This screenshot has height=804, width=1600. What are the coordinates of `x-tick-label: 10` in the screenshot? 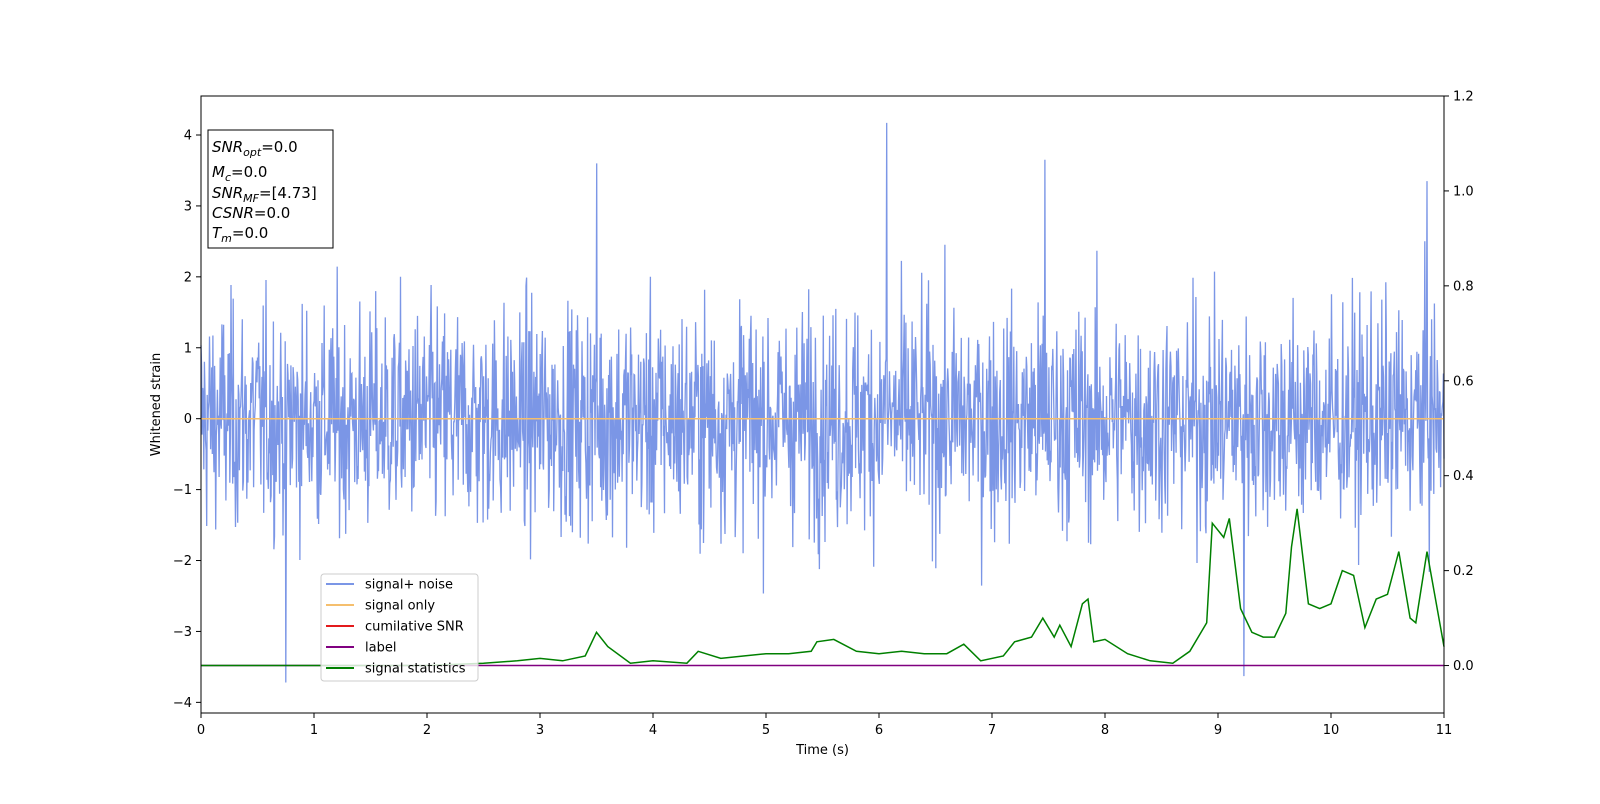 It's located at (1331, 730).